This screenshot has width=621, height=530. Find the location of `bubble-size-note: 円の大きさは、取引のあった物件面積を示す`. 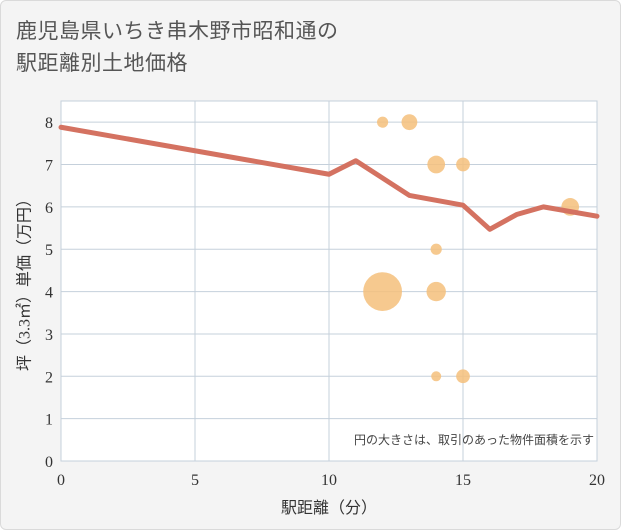

bubble-size-note: 円の大きさは、取引のあった物件面積を示す is located at coordinates (474, 439).